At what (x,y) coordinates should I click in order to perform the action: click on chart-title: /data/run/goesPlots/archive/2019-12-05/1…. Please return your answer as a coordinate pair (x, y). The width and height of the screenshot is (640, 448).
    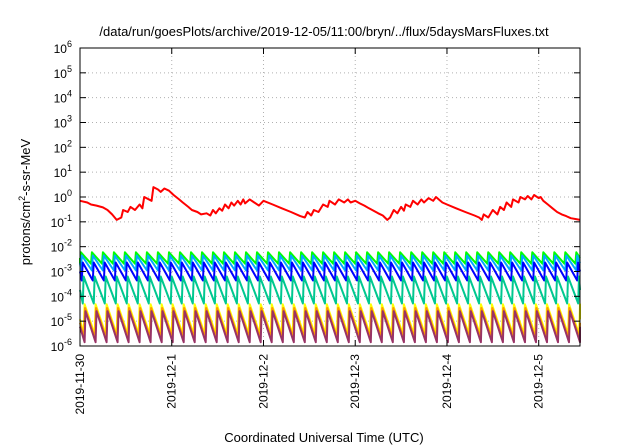
    Looking at the image, I should click on (324, 31).